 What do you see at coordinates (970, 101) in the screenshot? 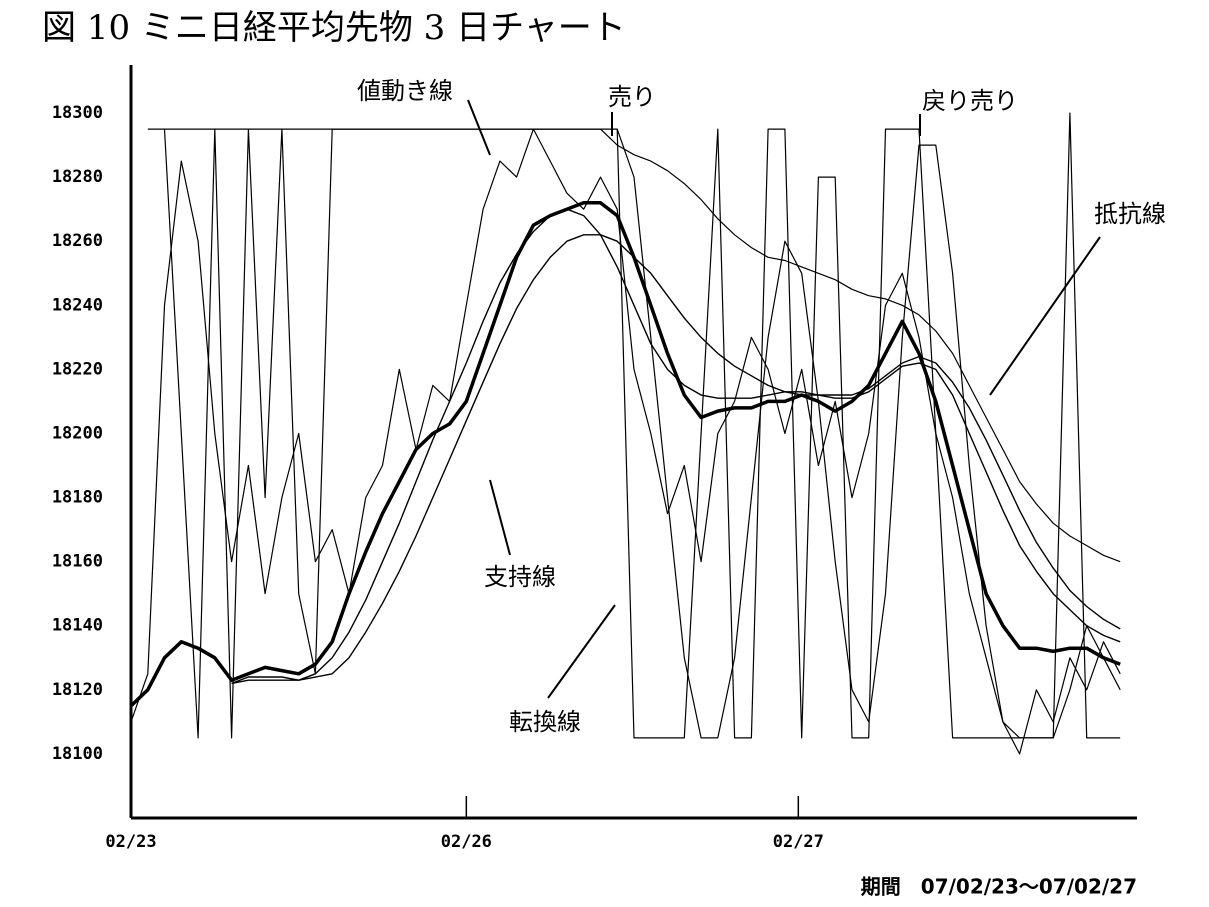
I see `annotation: 戻り売り` at bounding box center [970, 101].